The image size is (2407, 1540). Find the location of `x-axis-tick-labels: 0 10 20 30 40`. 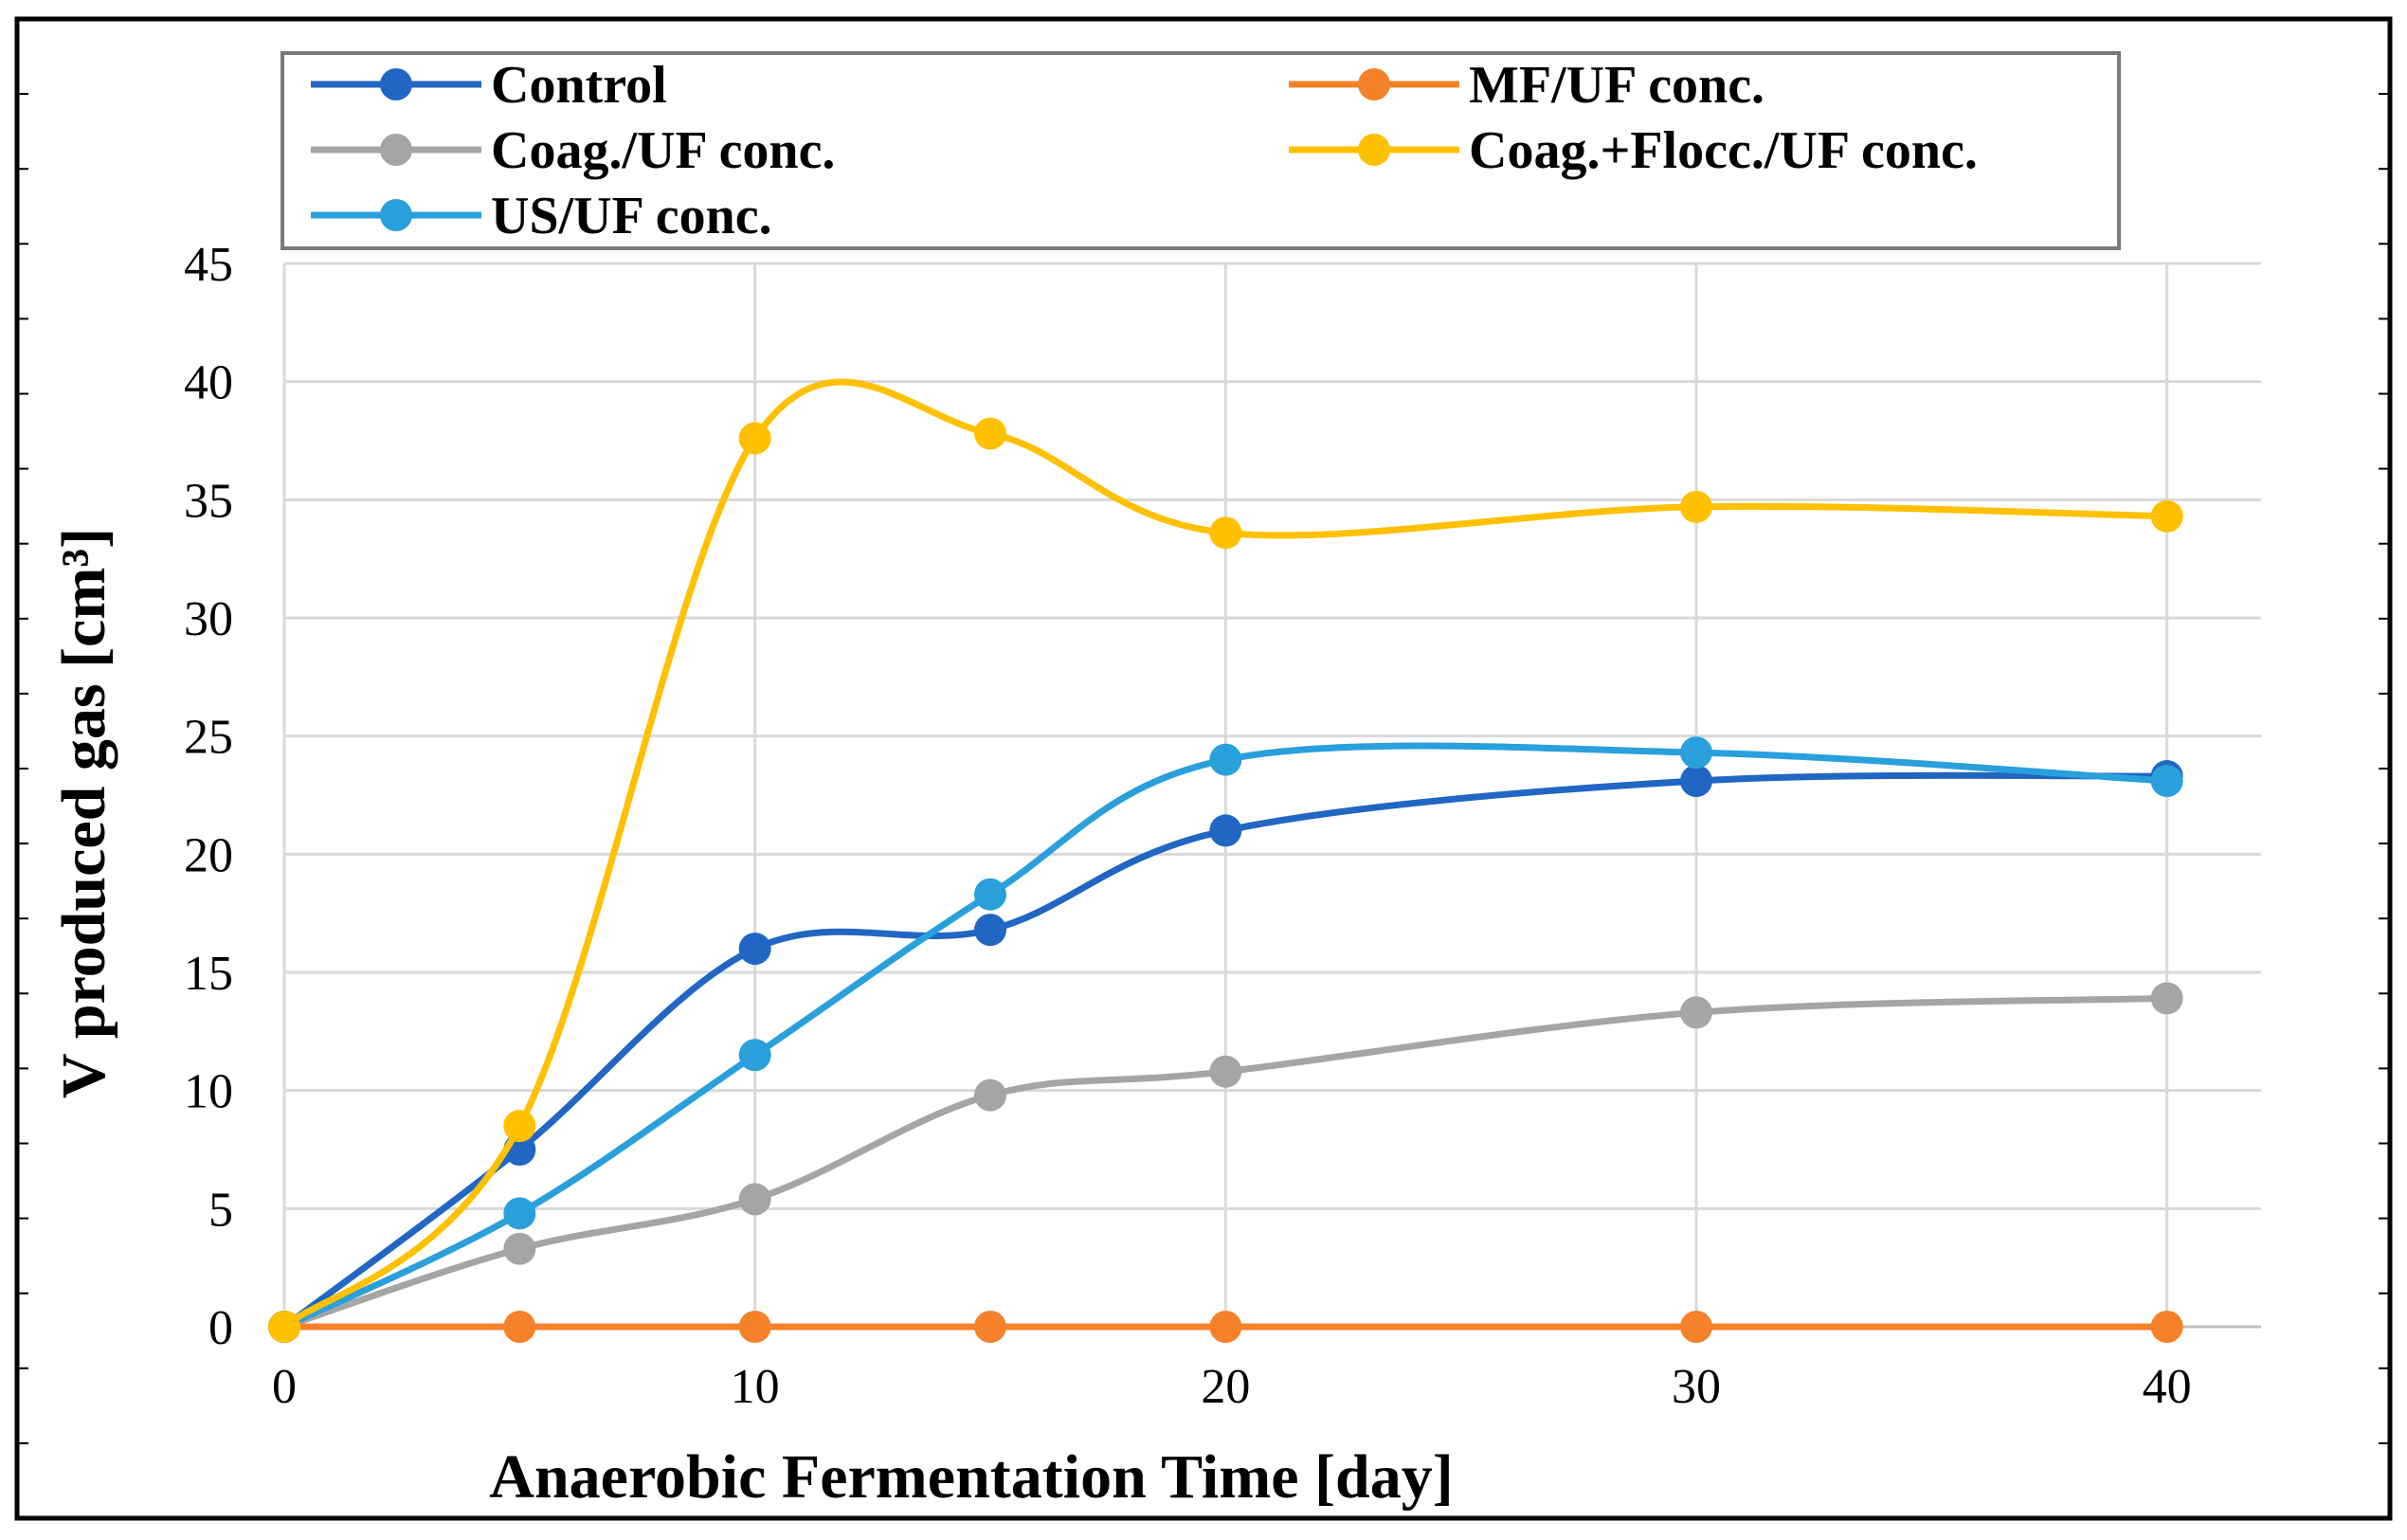

x-axis-tick-labels: 0 10 20 30 40 is located at coordinates (1232, 1387).